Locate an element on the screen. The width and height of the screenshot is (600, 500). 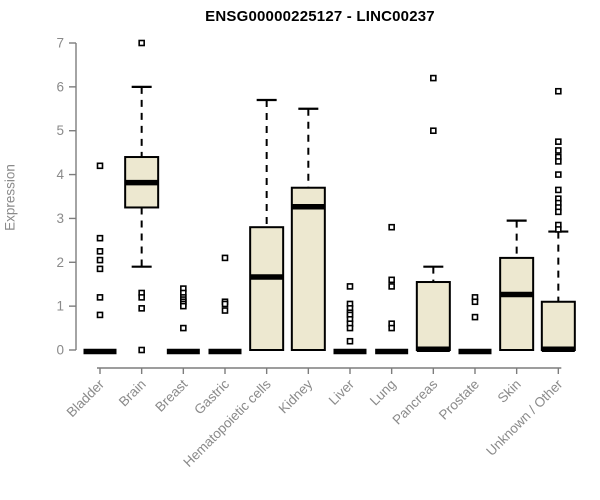
y-tick-label: 0 is located at coordinates (60, 350).